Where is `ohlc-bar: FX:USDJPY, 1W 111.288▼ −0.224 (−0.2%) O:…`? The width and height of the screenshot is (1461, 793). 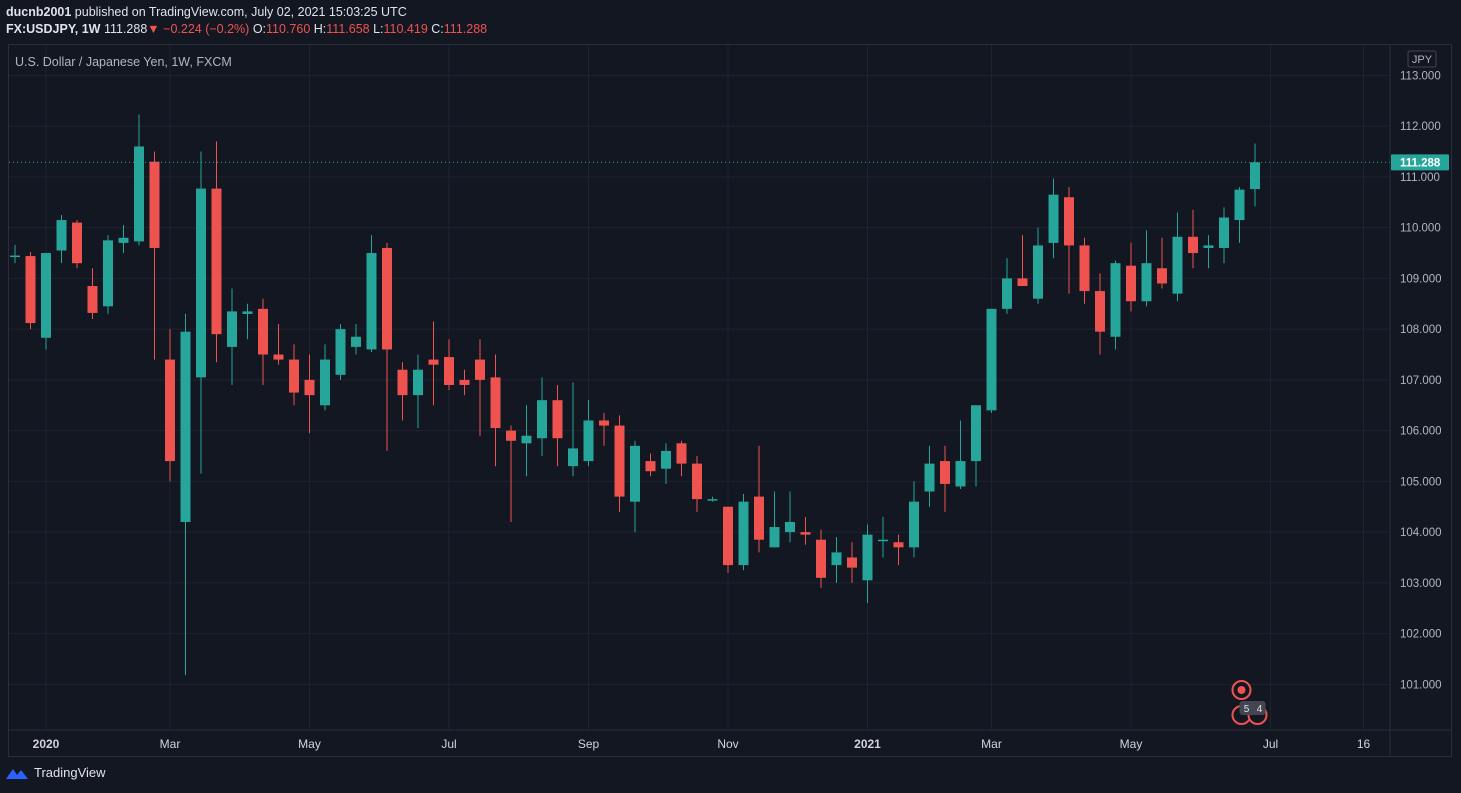 ohlc-bar: FX:USDJPY, 1W 111.288▼ −0.224 (−0.2%) O:… is located at coordinates (246, 29).